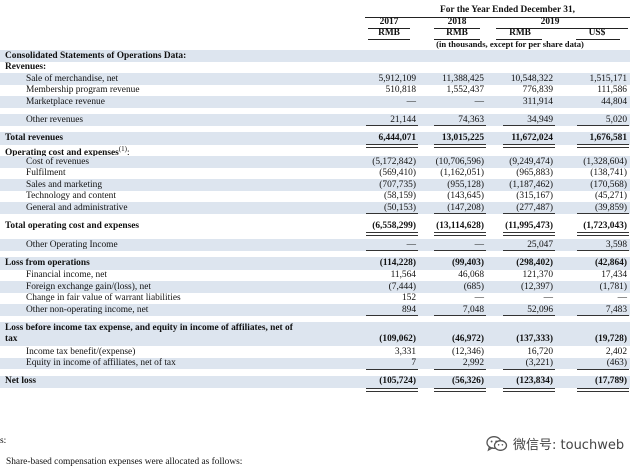 This screenshot has height=468, width=640. I want to click on row-value: 152, so click(408, 298).